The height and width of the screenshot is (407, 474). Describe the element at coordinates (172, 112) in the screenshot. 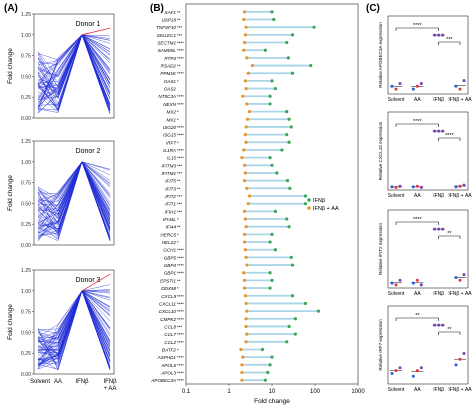

I see `gene-label: MX2` at that location.